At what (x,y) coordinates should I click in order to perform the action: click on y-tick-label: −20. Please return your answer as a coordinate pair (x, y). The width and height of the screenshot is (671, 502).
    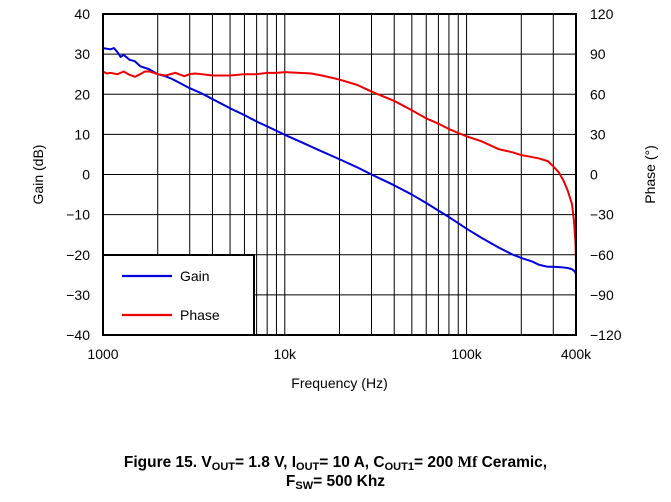
    Looking at the image, I should click on (78, 255).